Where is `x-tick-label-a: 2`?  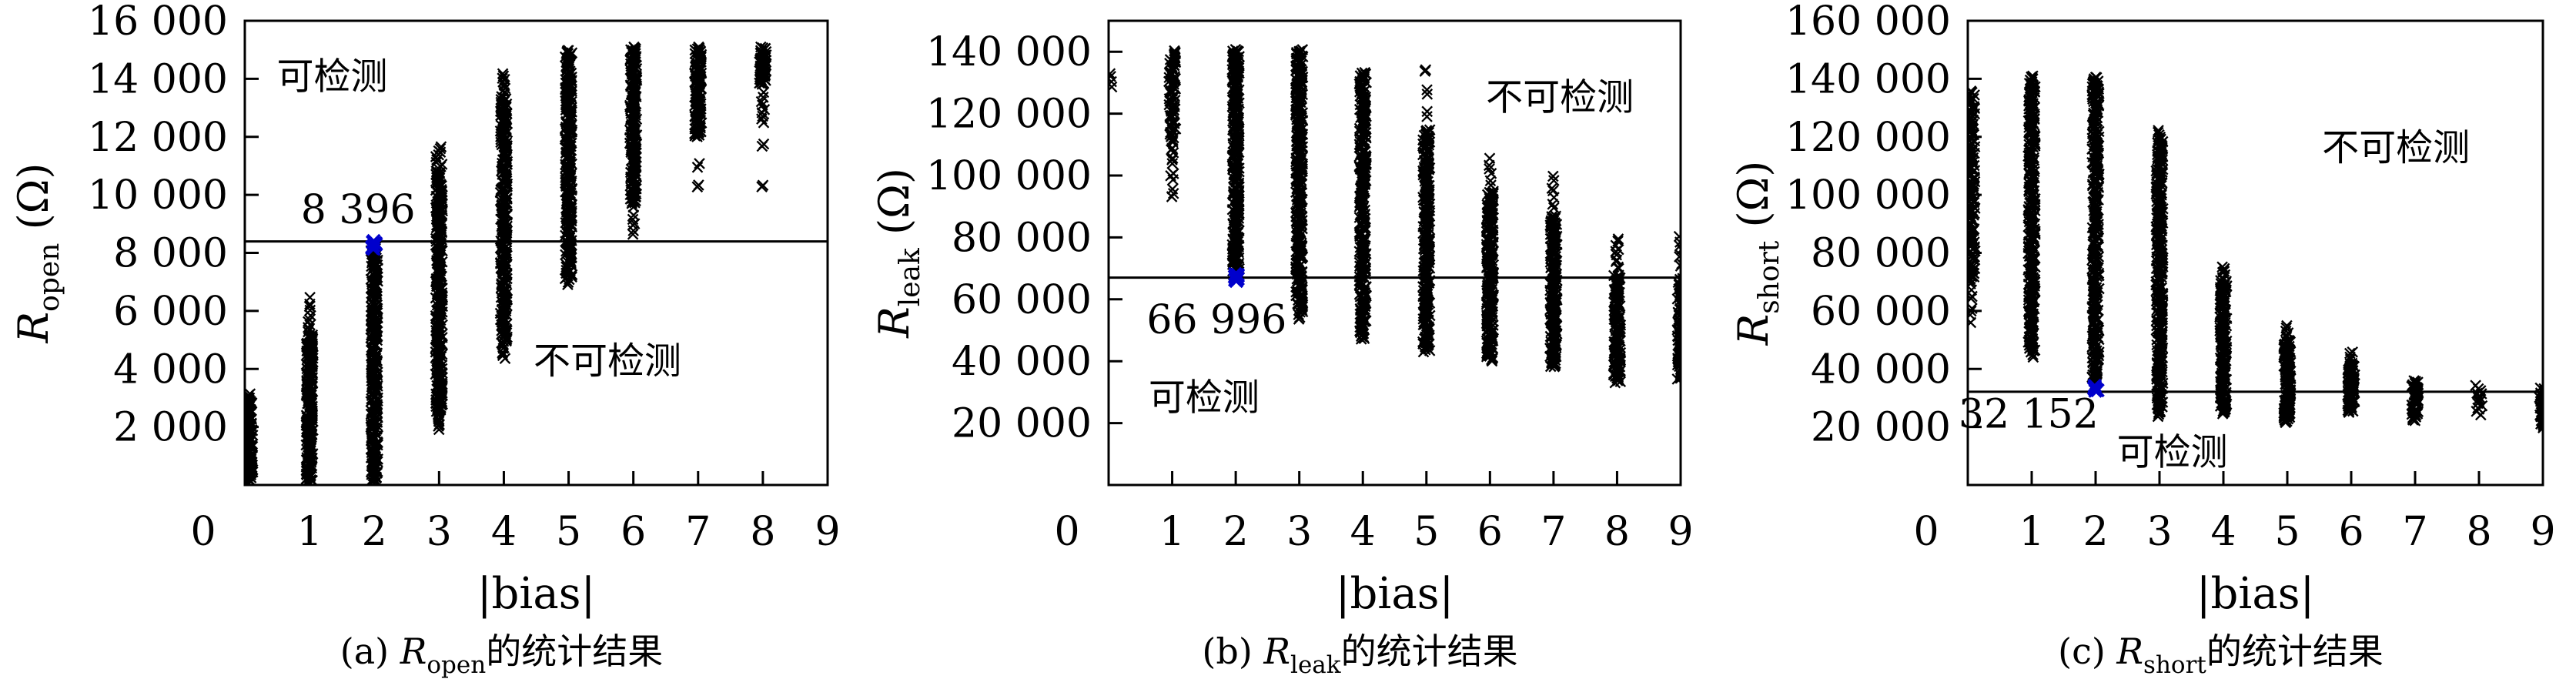
x-tick-label-a: 2 is located at coordinates (375, 532).